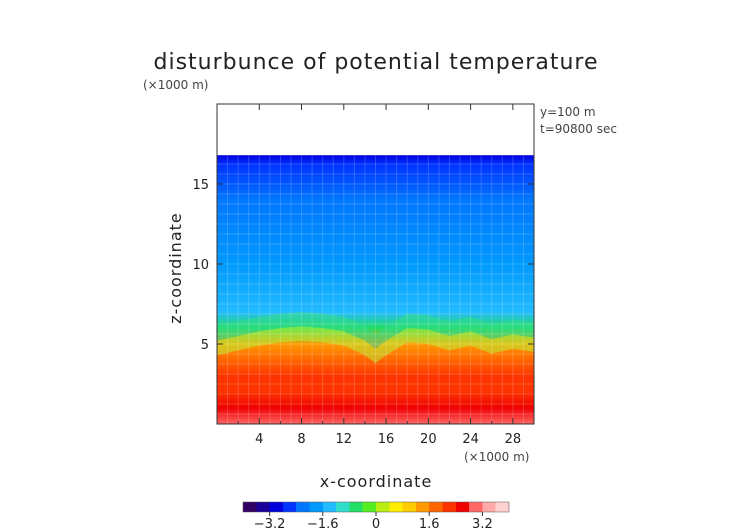 This screenshot has width=752, height=532. I want to click on x-unit-label: (×1000 m), so click(496, 457).